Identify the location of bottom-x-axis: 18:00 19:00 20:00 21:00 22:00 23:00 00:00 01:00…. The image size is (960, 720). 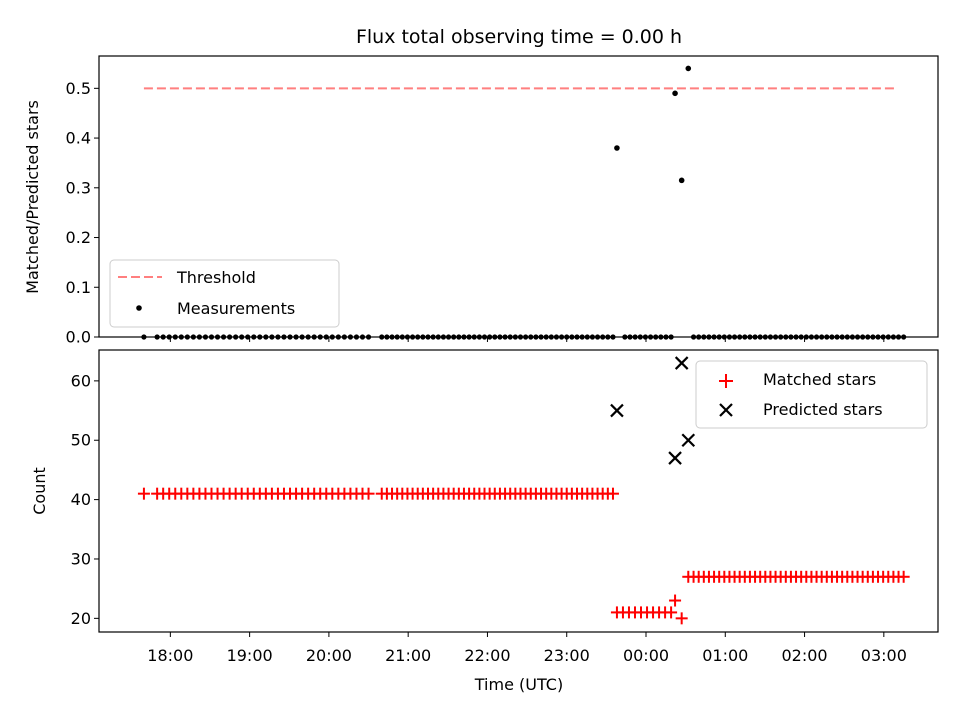
(527, 648).